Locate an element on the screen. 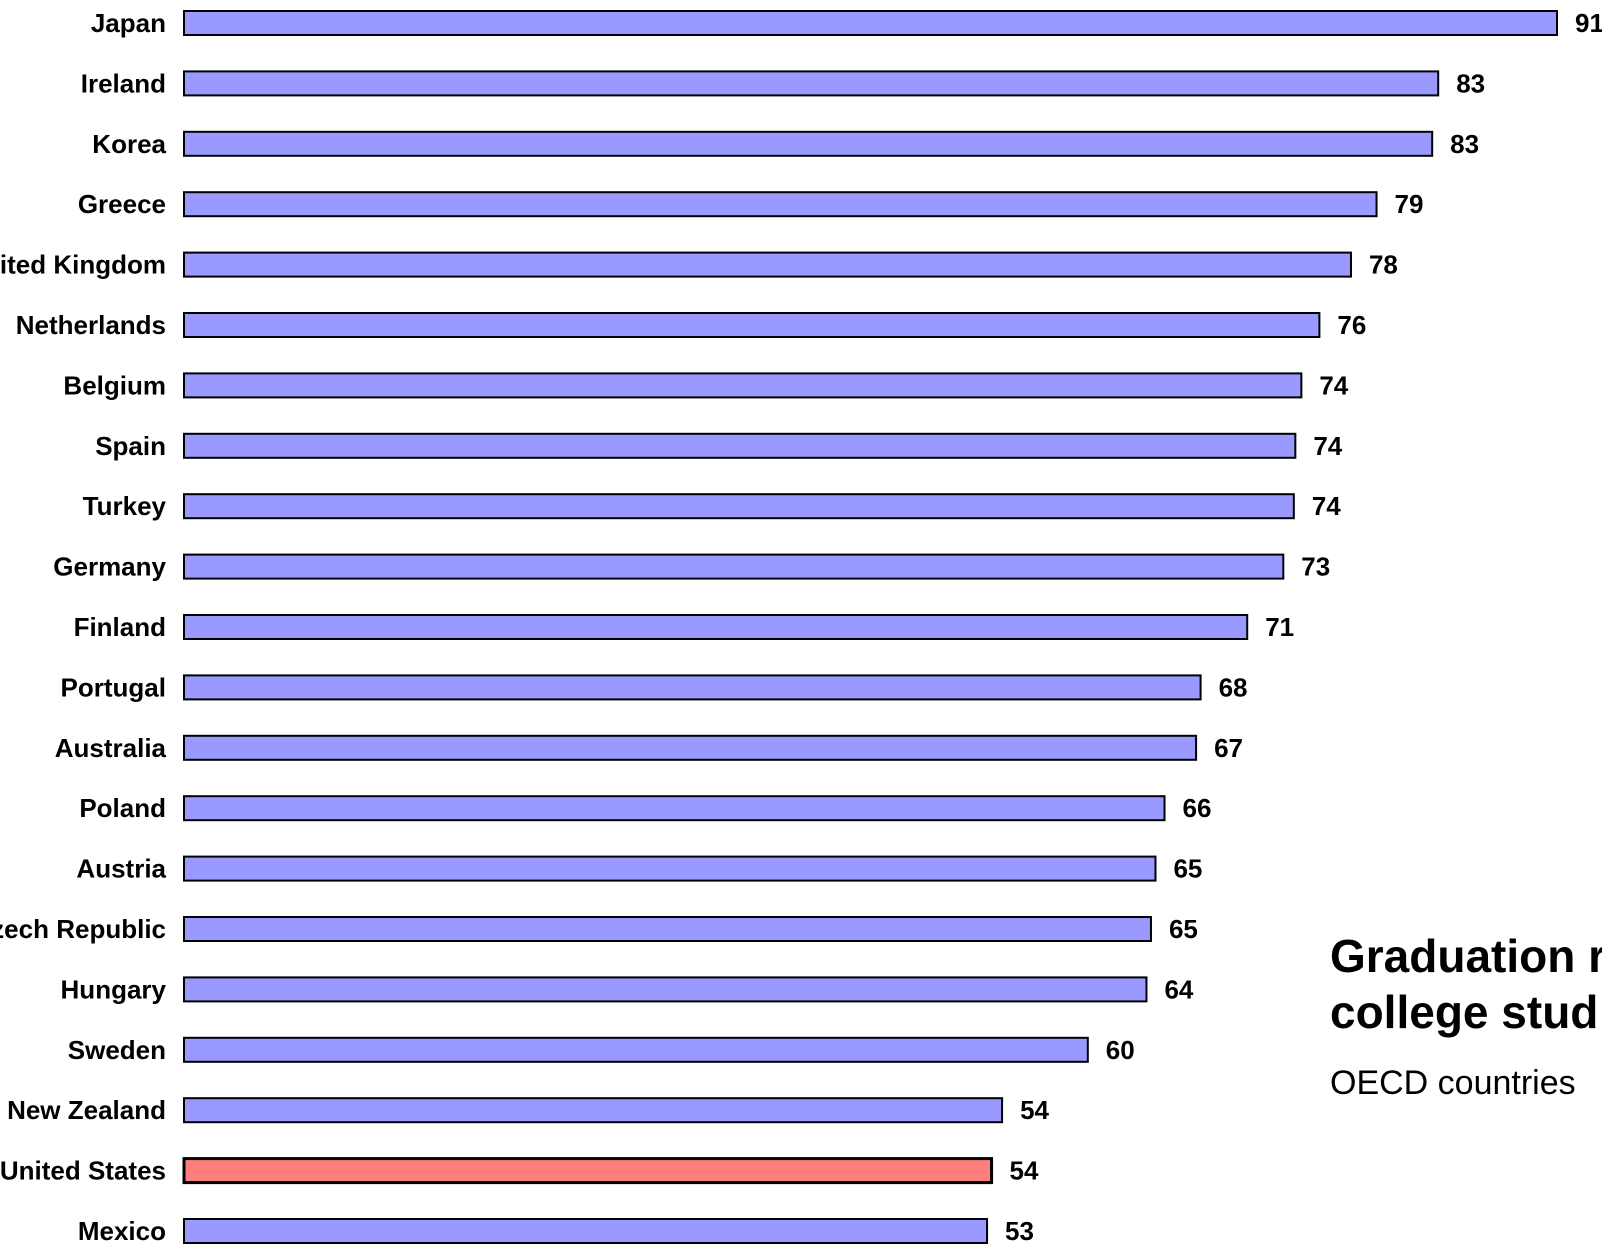  bar-mexico is located at coordinates (586, 1231).